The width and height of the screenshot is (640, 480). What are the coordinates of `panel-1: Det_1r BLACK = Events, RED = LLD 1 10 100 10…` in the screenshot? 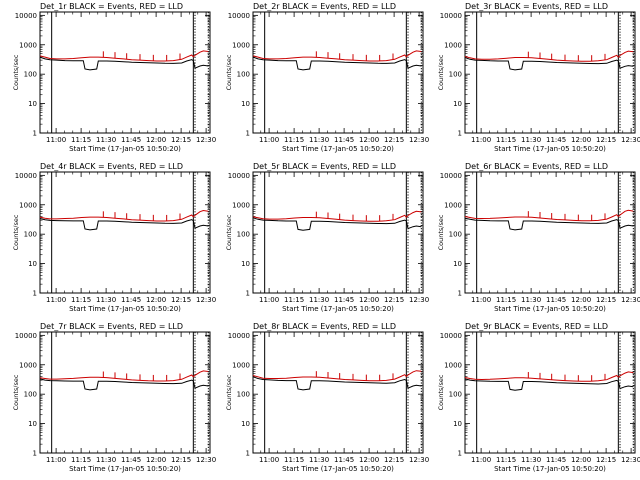 It's located at (114, 77).